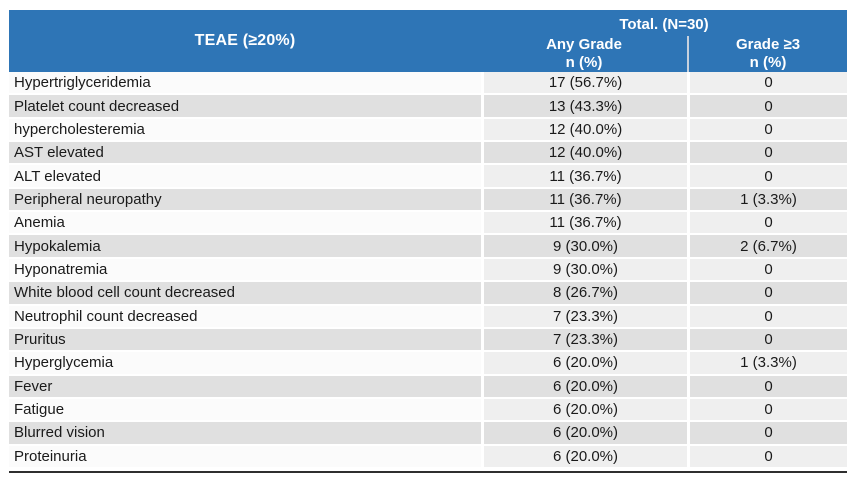  Describe the element at coordinates (664, 24) in the screenshot. I see `col-header-total: Total. (N=30)` at that location.